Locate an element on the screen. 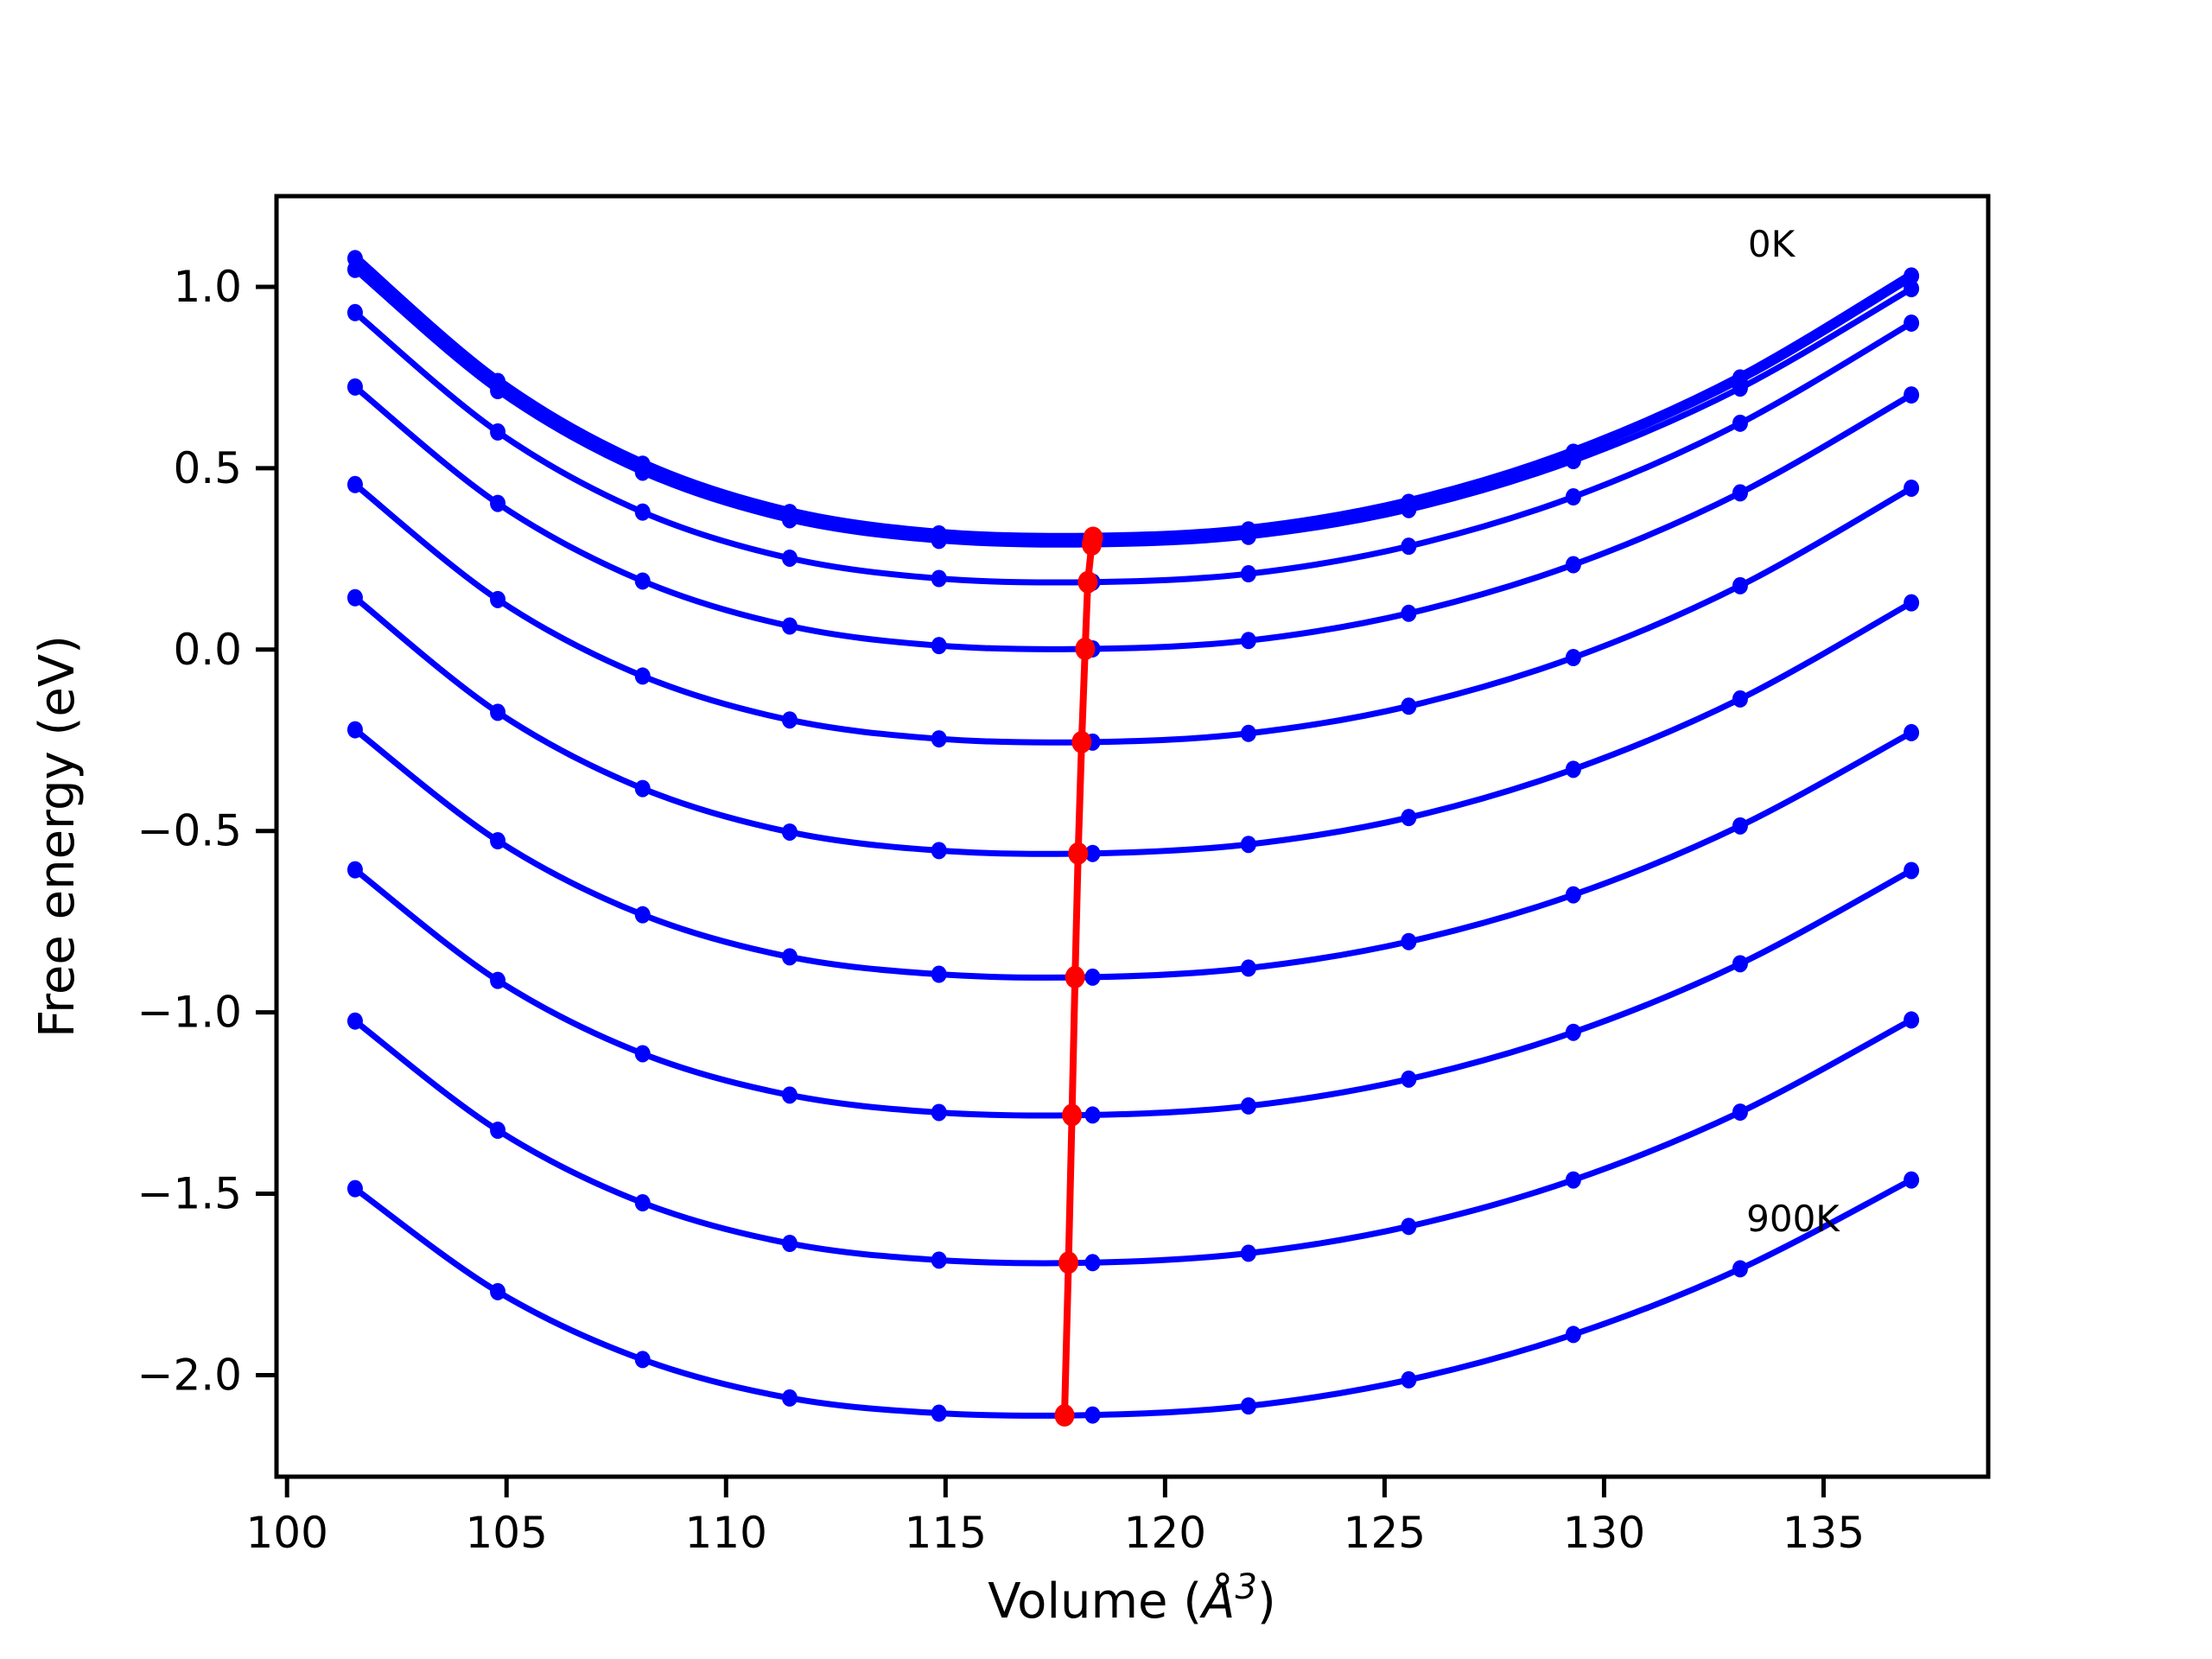  curve-600K is located at coordinates (1133, 853).